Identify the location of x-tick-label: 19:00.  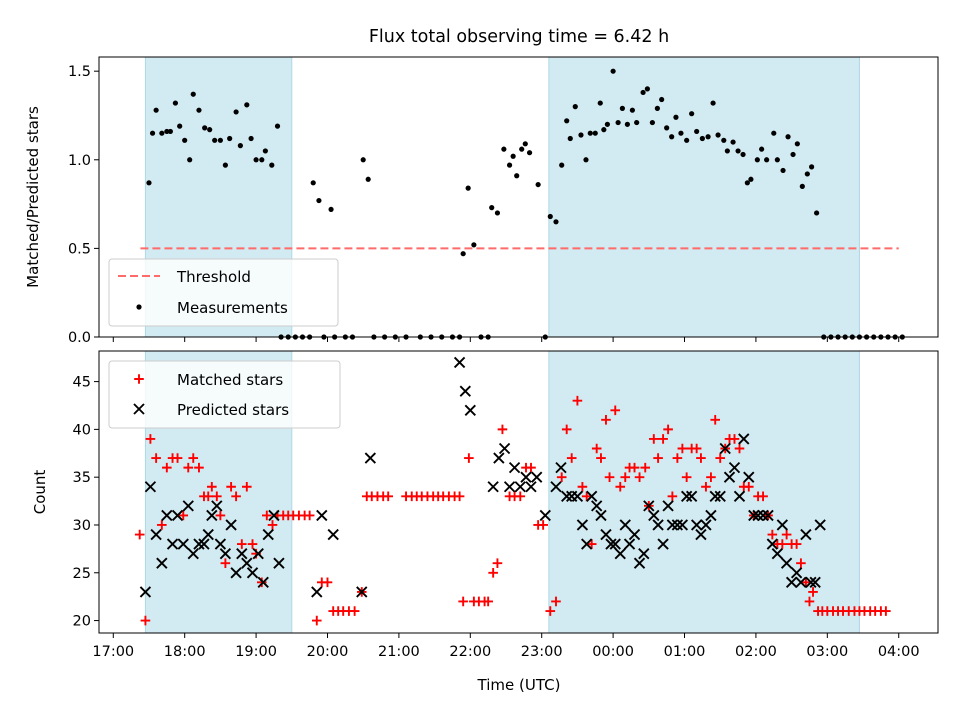
(256, 652).